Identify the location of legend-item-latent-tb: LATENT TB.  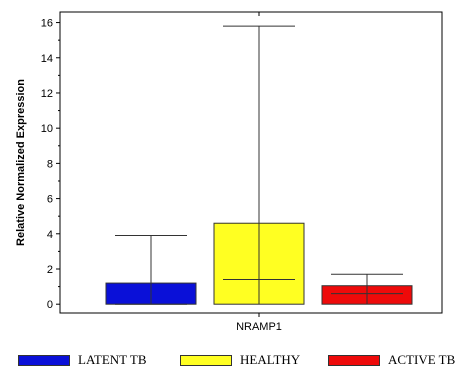
(82, 360).